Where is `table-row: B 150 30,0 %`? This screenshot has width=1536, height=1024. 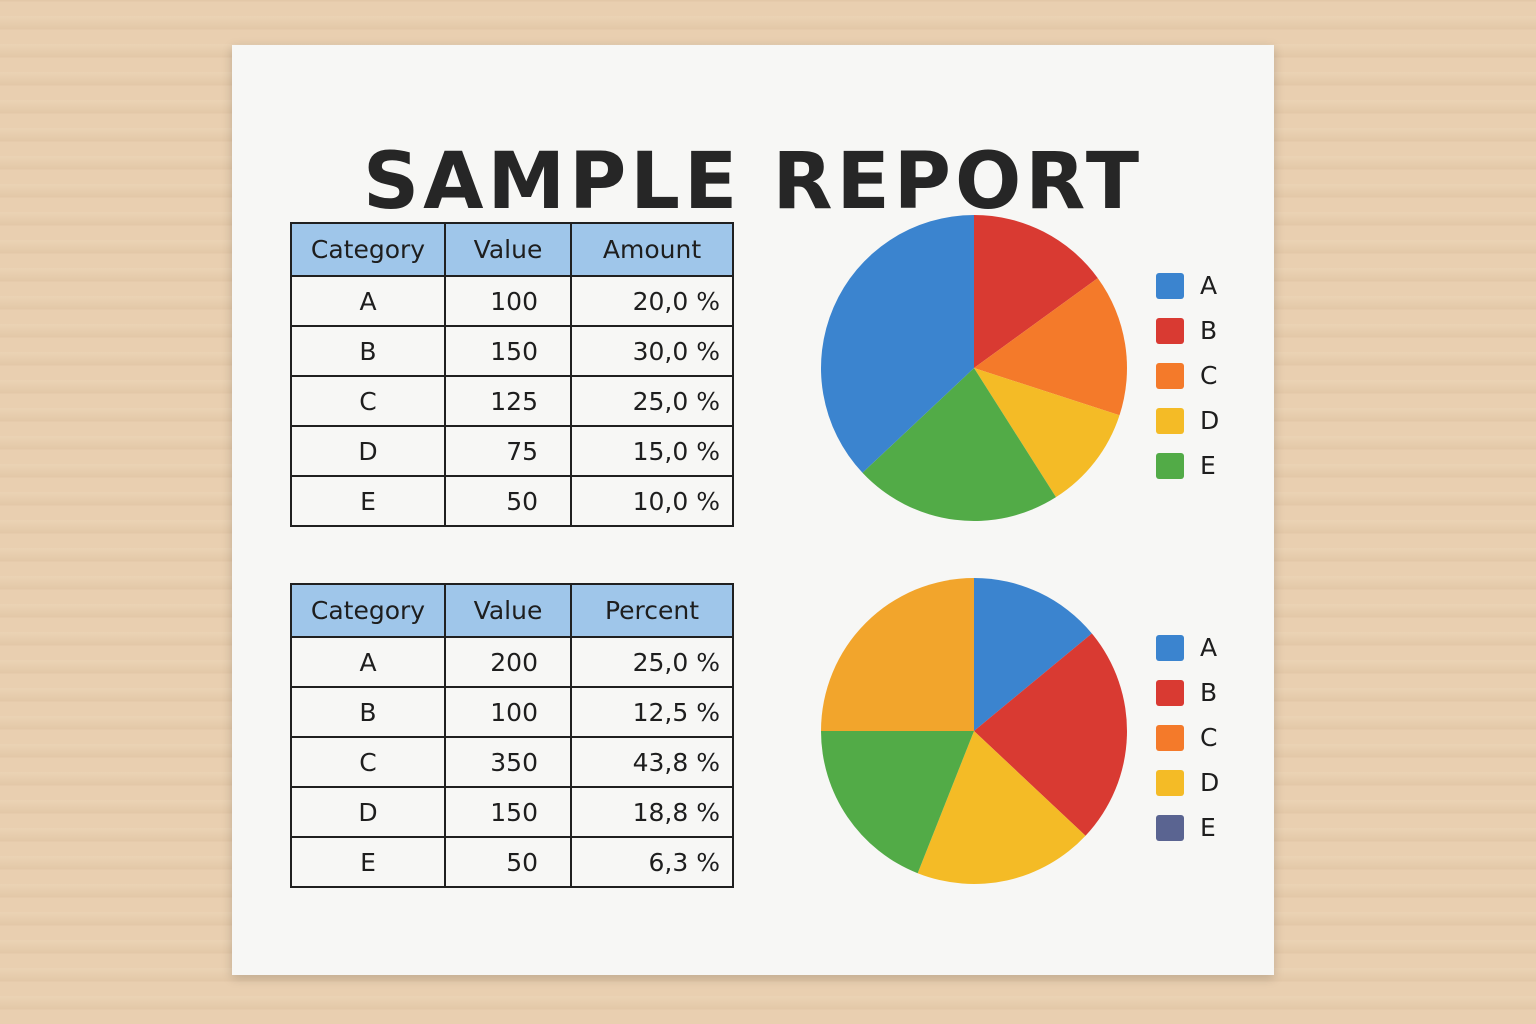
table-row: B 150 30,0 % is located at coordinates (512, 351).